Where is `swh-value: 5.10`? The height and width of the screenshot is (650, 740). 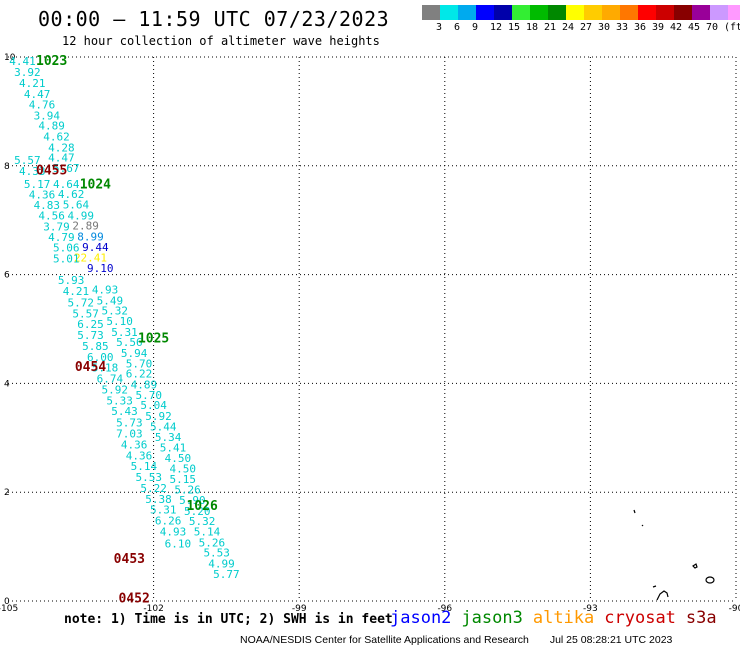
swh-value: 5.10 is located at coordinates (119, 321).